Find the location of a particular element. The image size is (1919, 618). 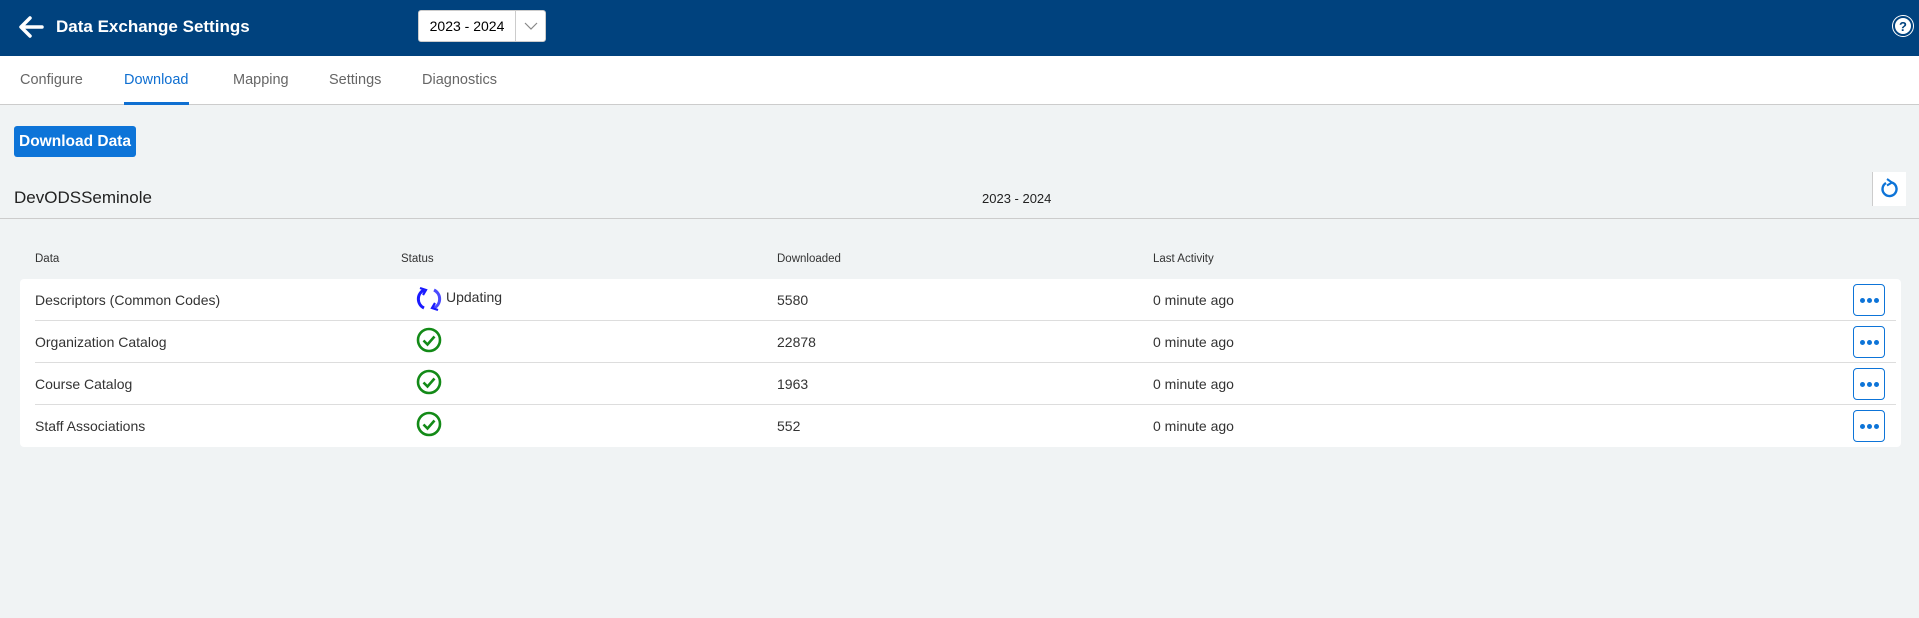

organization-name: DevODSSeminole is located at coordinates (83, 197).